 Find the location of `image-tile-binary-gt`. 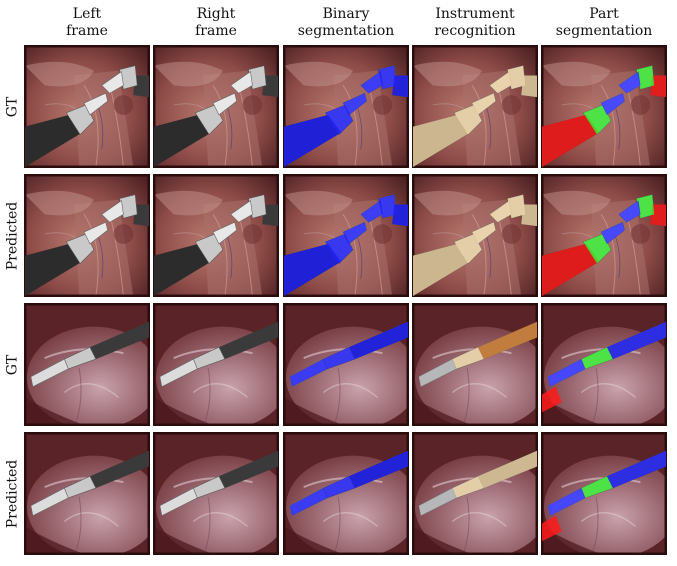

image-tile-binary-gt is located at coordinates (346, 106).